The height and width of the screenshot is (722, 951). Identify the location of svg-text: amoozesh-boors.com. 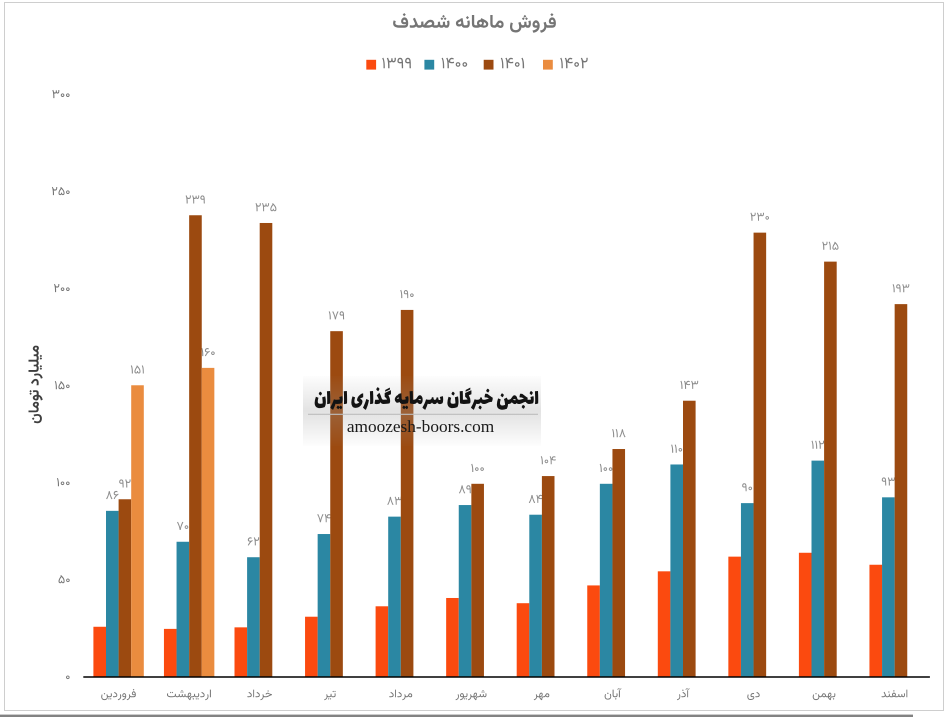
(421, 426).